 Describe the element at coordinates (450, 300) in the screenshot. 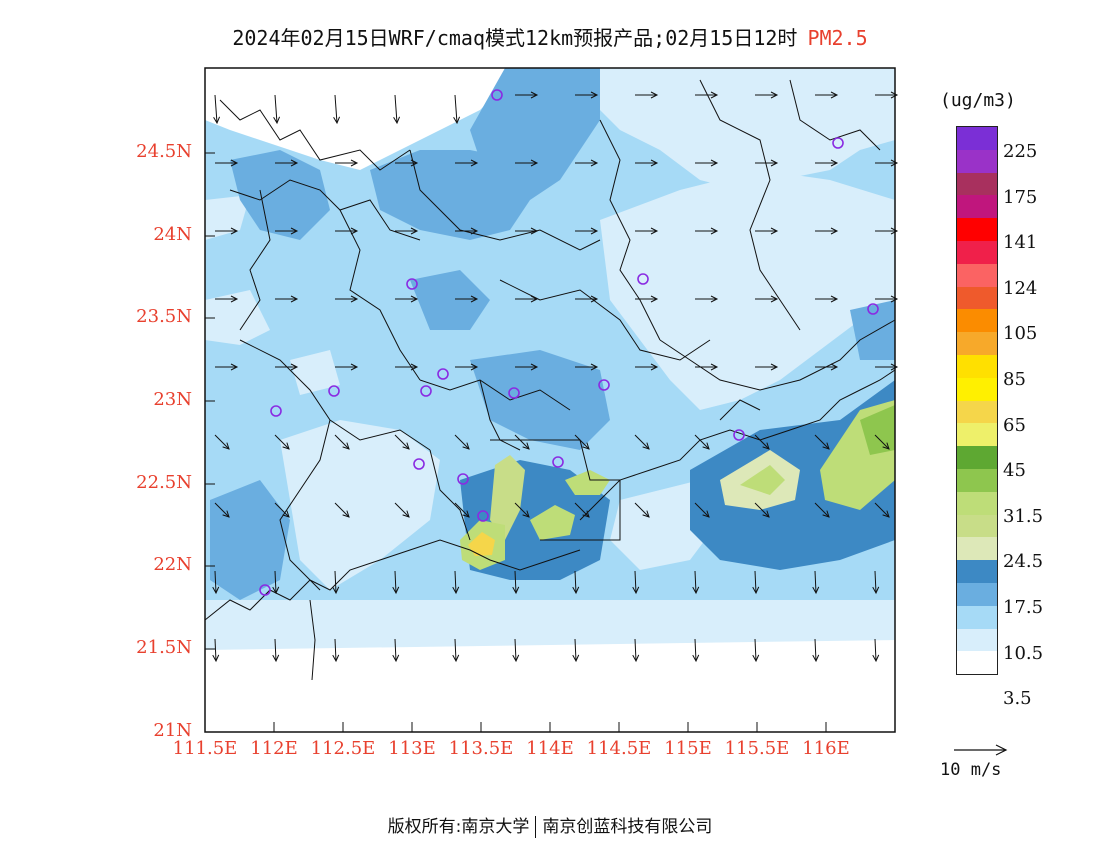

I see `moderate-area-central` at that location.